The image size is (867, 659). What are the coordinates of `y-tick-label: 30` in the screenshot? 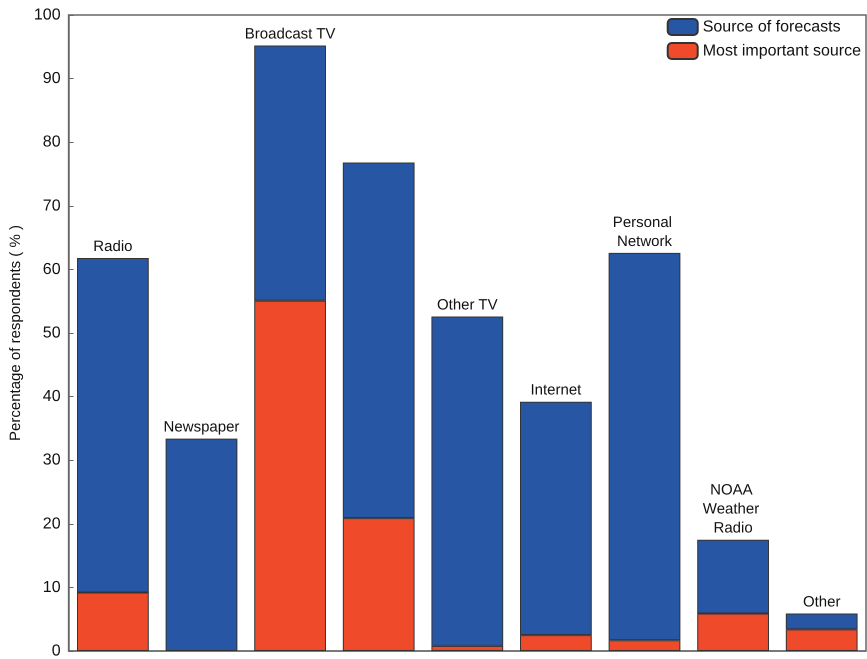 It's located at (51, 460).